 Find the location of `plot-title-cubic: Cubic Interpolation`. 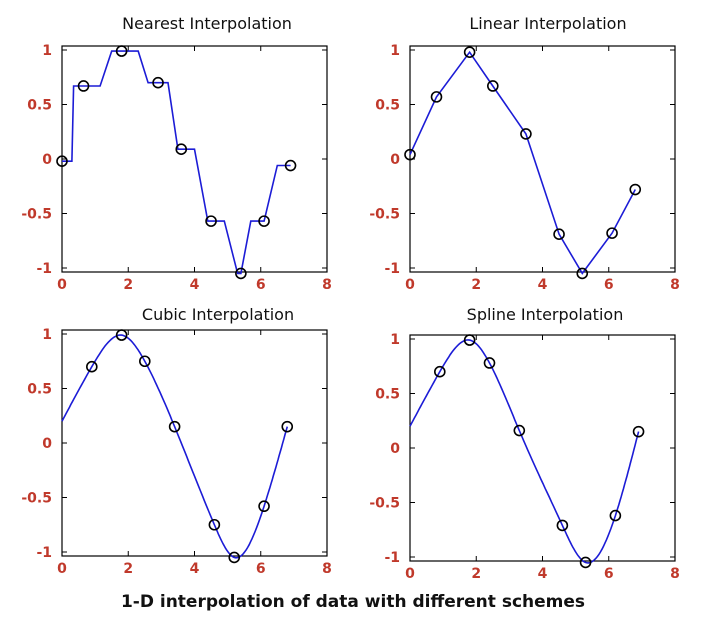

plot-title-cubic: Cubic Interpolation is located at coordinates (218, 314).